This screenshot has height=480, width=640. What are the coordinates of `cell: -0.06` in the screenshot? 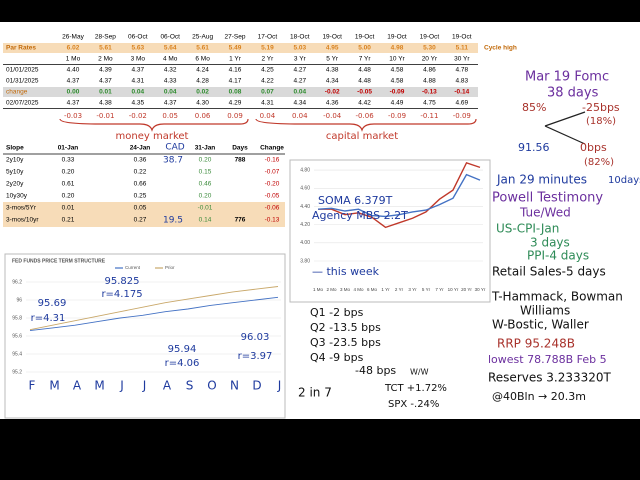 It's located at (272, 208).